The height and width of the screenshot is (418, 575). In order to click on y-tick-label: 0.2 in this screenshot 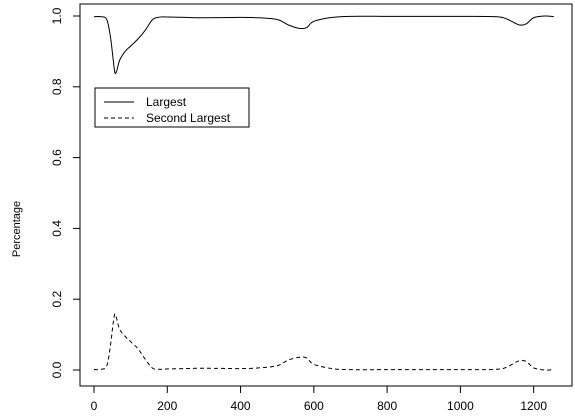, I will do `click(57, 299)`.